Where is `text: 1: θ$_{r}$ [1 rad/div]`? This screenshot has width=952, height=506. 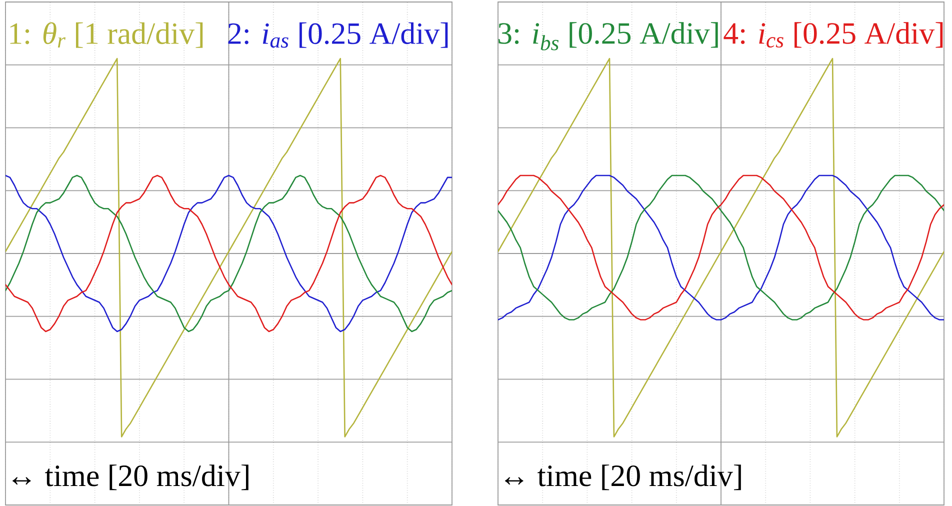 text: 1: θ$_{r}$ [1 rad/div] is located at coordinates (106, 35).